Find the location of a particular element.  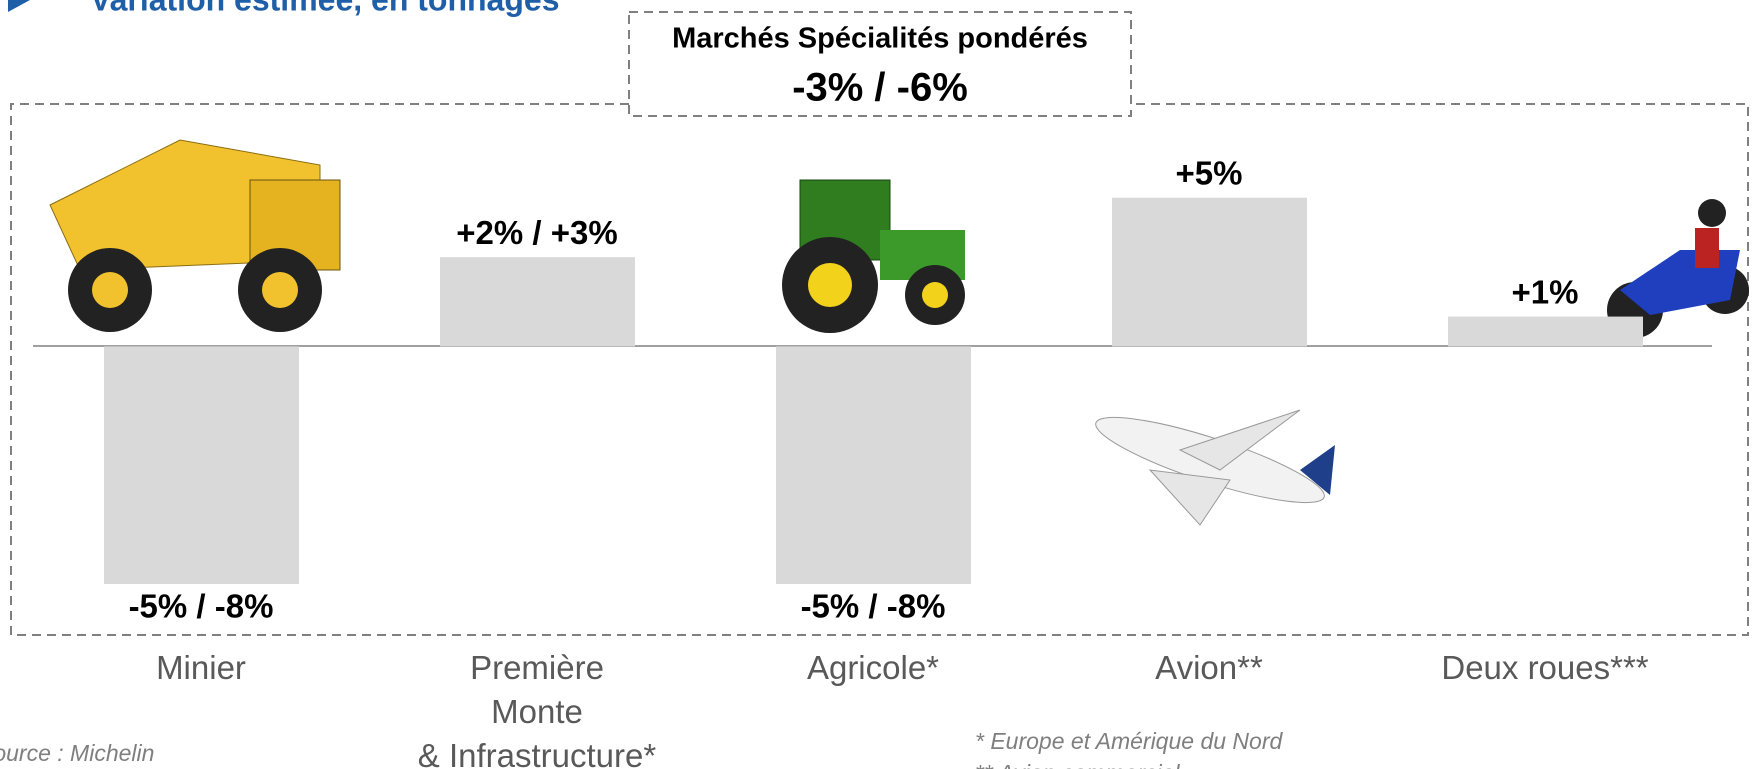

category-label: Minier is located at coordinates (201, 667).